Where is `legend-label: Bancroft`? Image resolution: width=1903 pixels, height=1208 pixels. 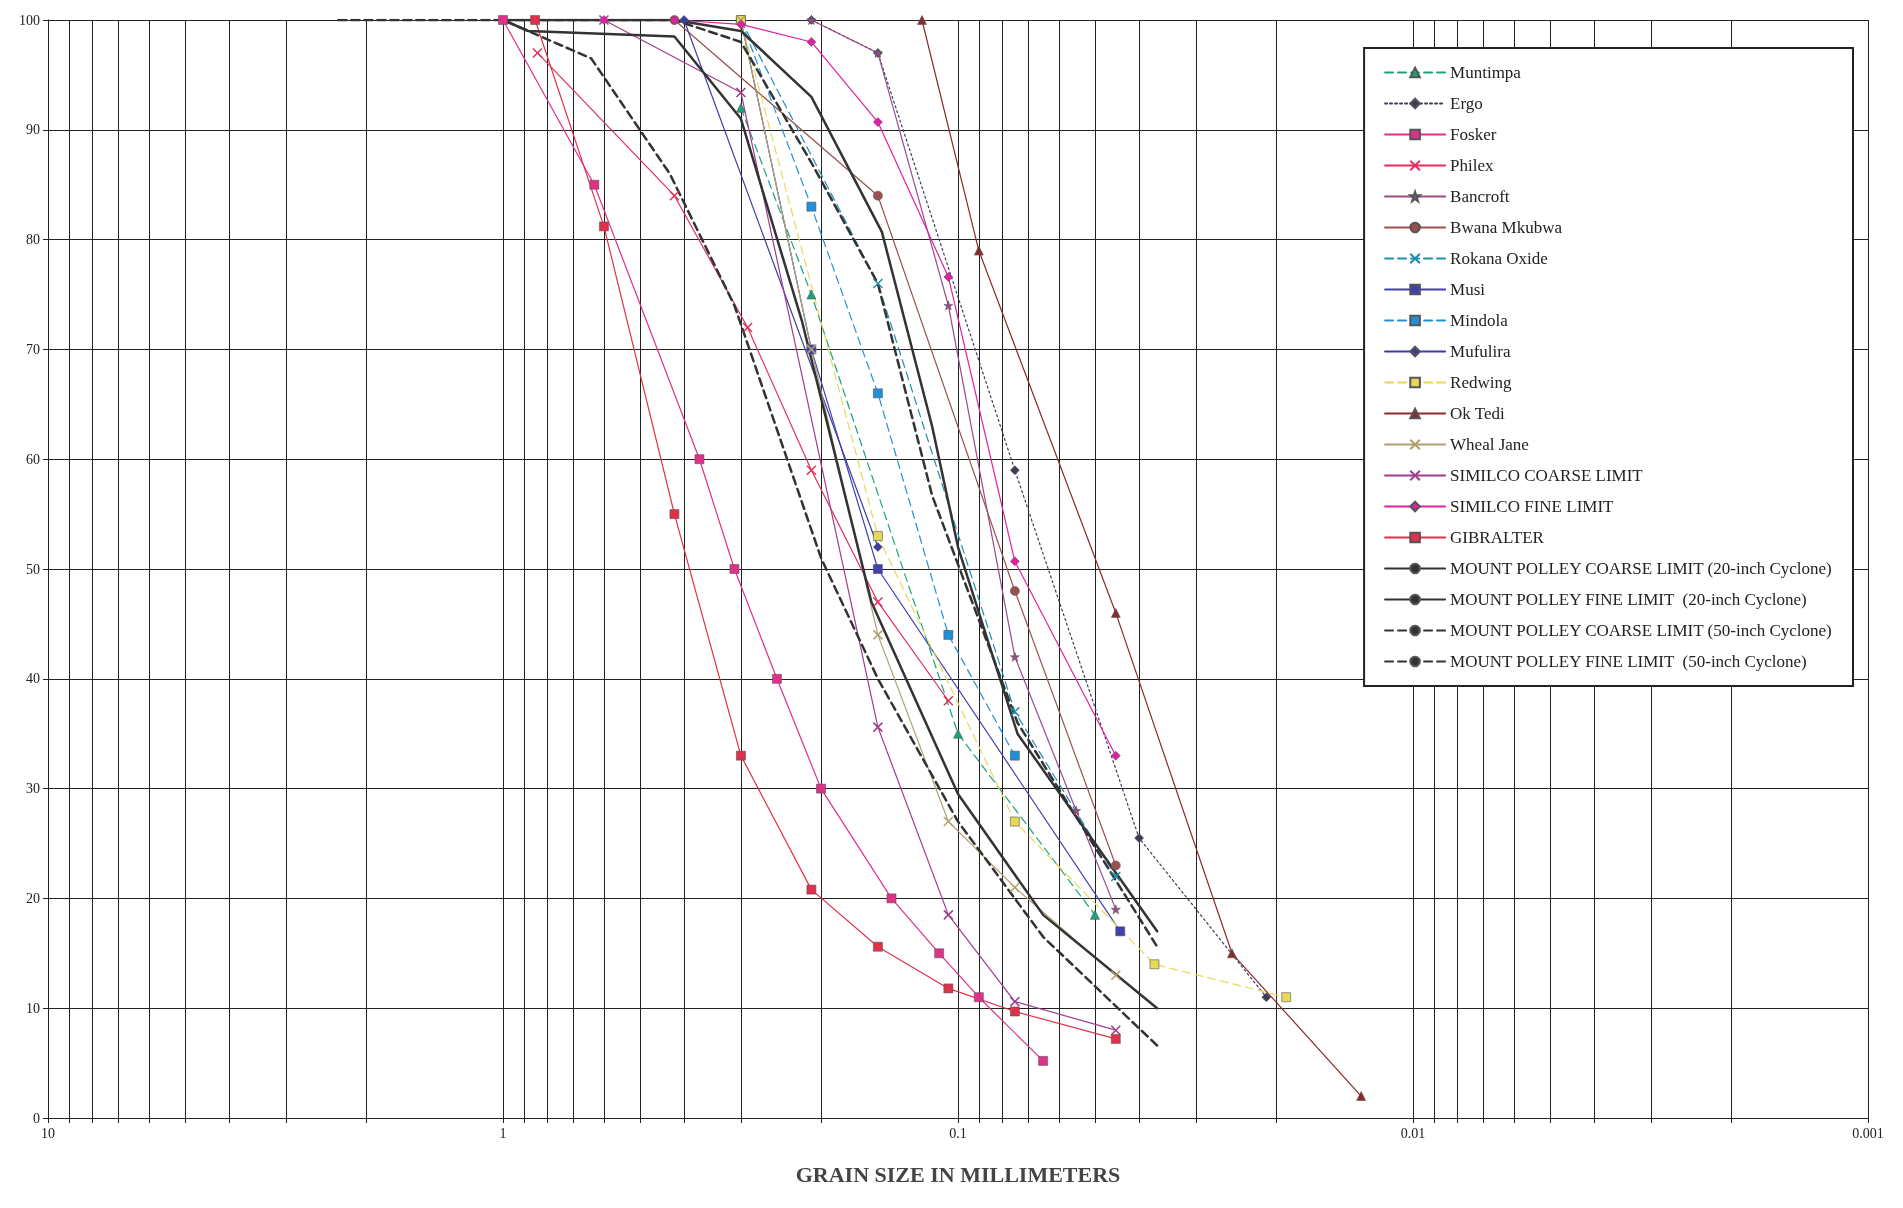
legend-label: Bancroft is located at coordinates (1480, 196).